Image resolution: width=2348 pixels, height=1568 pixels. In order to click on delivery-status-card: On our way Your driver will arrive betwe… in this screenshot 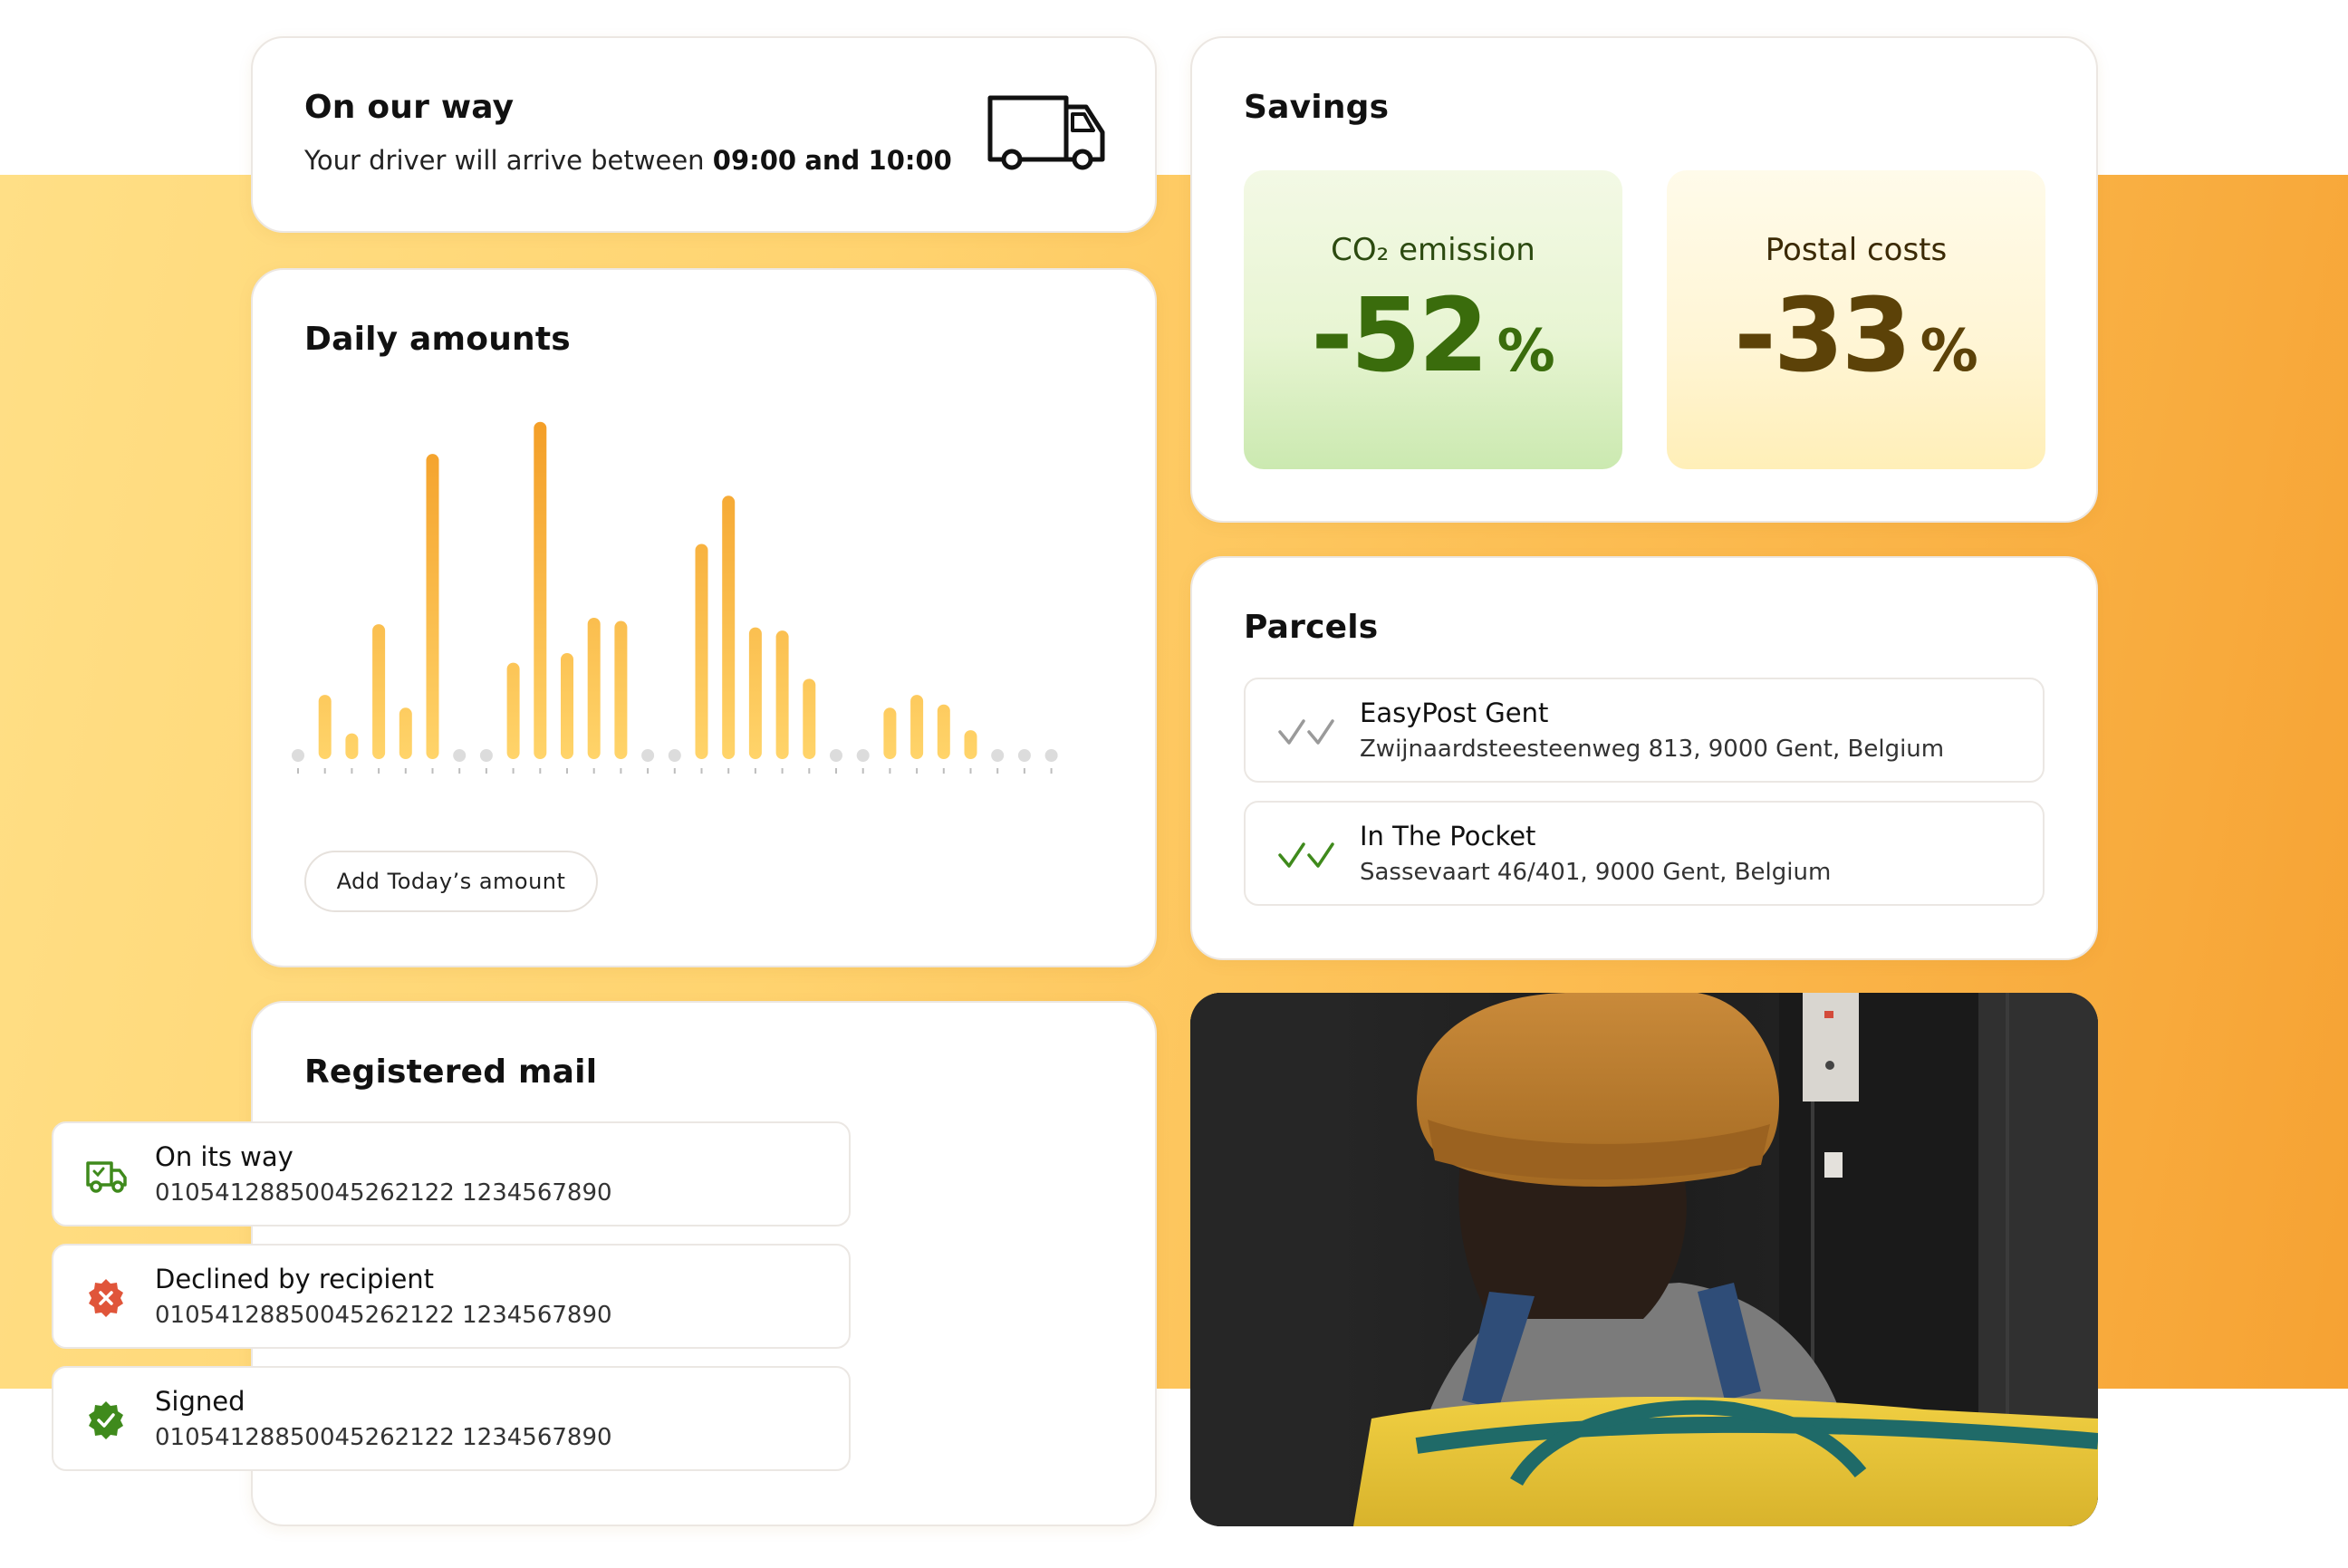, I will do `click(704, 134)`.